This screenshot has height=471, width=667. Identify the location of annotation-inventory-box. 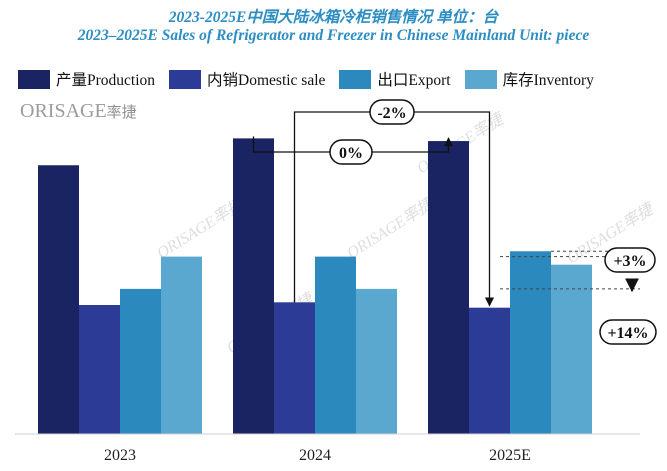
(628, 332).